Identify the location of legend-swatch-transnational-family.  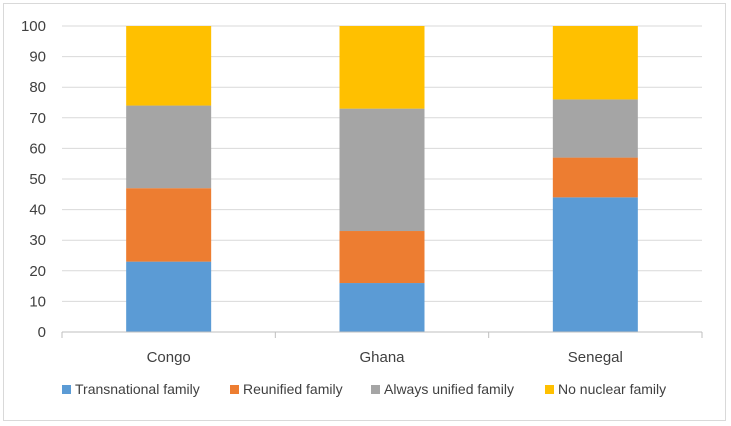
(66, 389).